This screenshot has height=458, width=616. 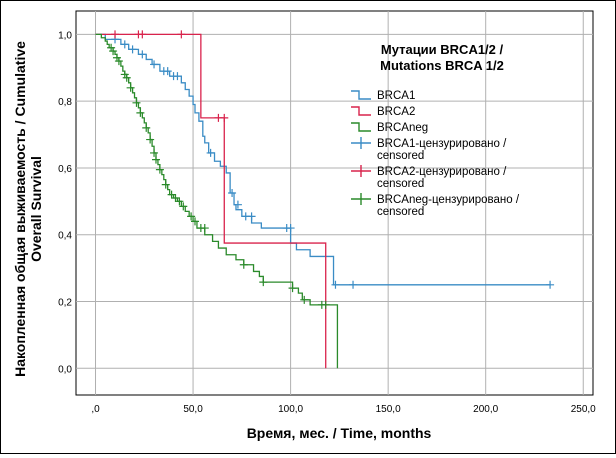 What do you see at coordinates (65, 102) in the screenshot?
I see `y-tick-label-4: 0,8` at bounding box center [65, 102].